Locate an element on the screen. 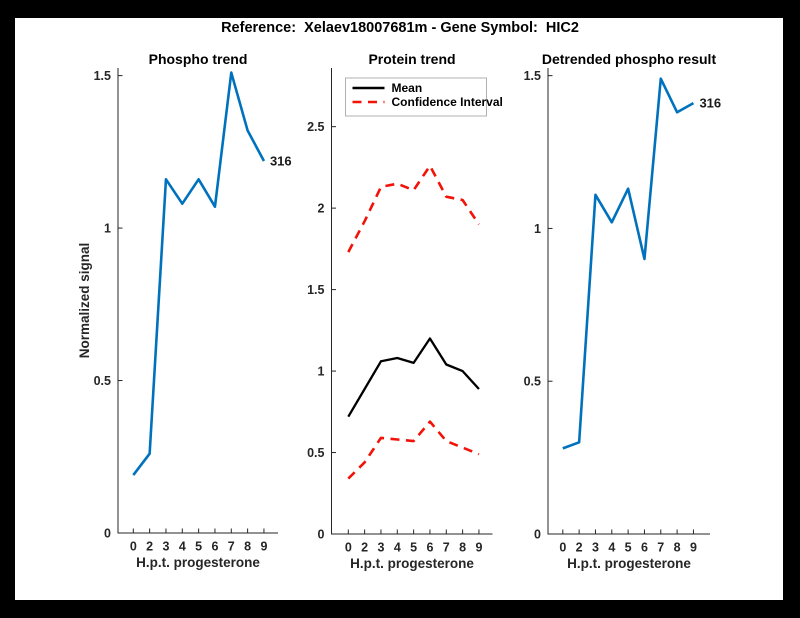  y-tick-label: 2.5 is located at coordinates (315, 127).